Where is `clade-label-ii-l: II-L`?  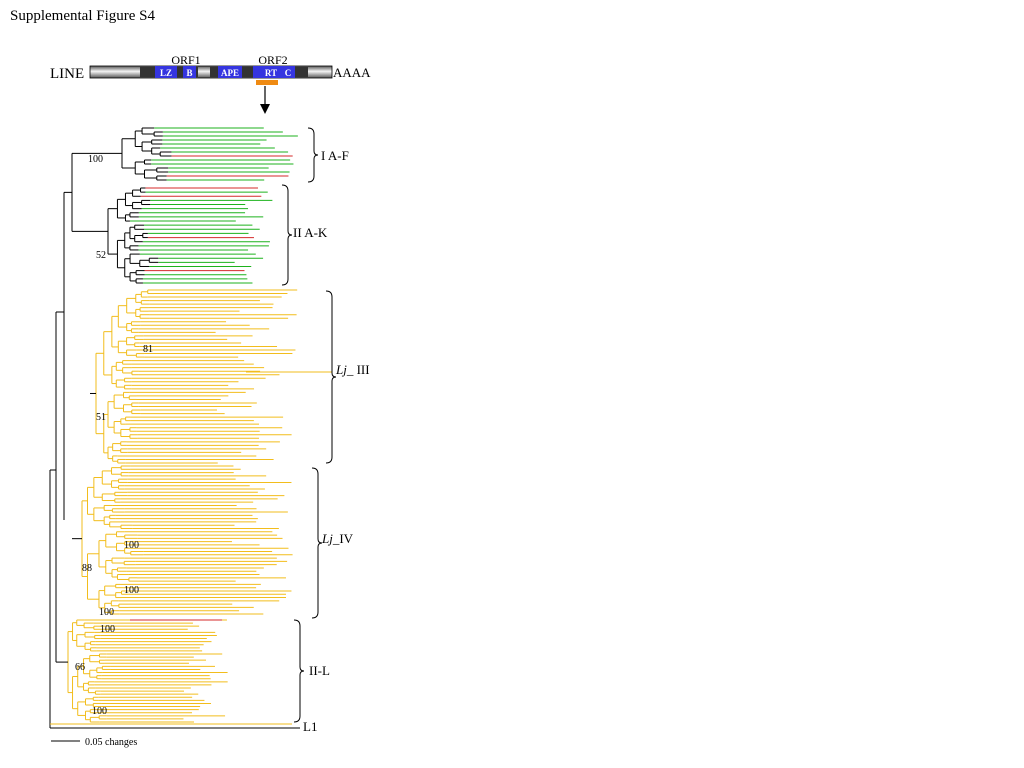 clade-label-ii-l: II-L is located at coordinates (319, 670).